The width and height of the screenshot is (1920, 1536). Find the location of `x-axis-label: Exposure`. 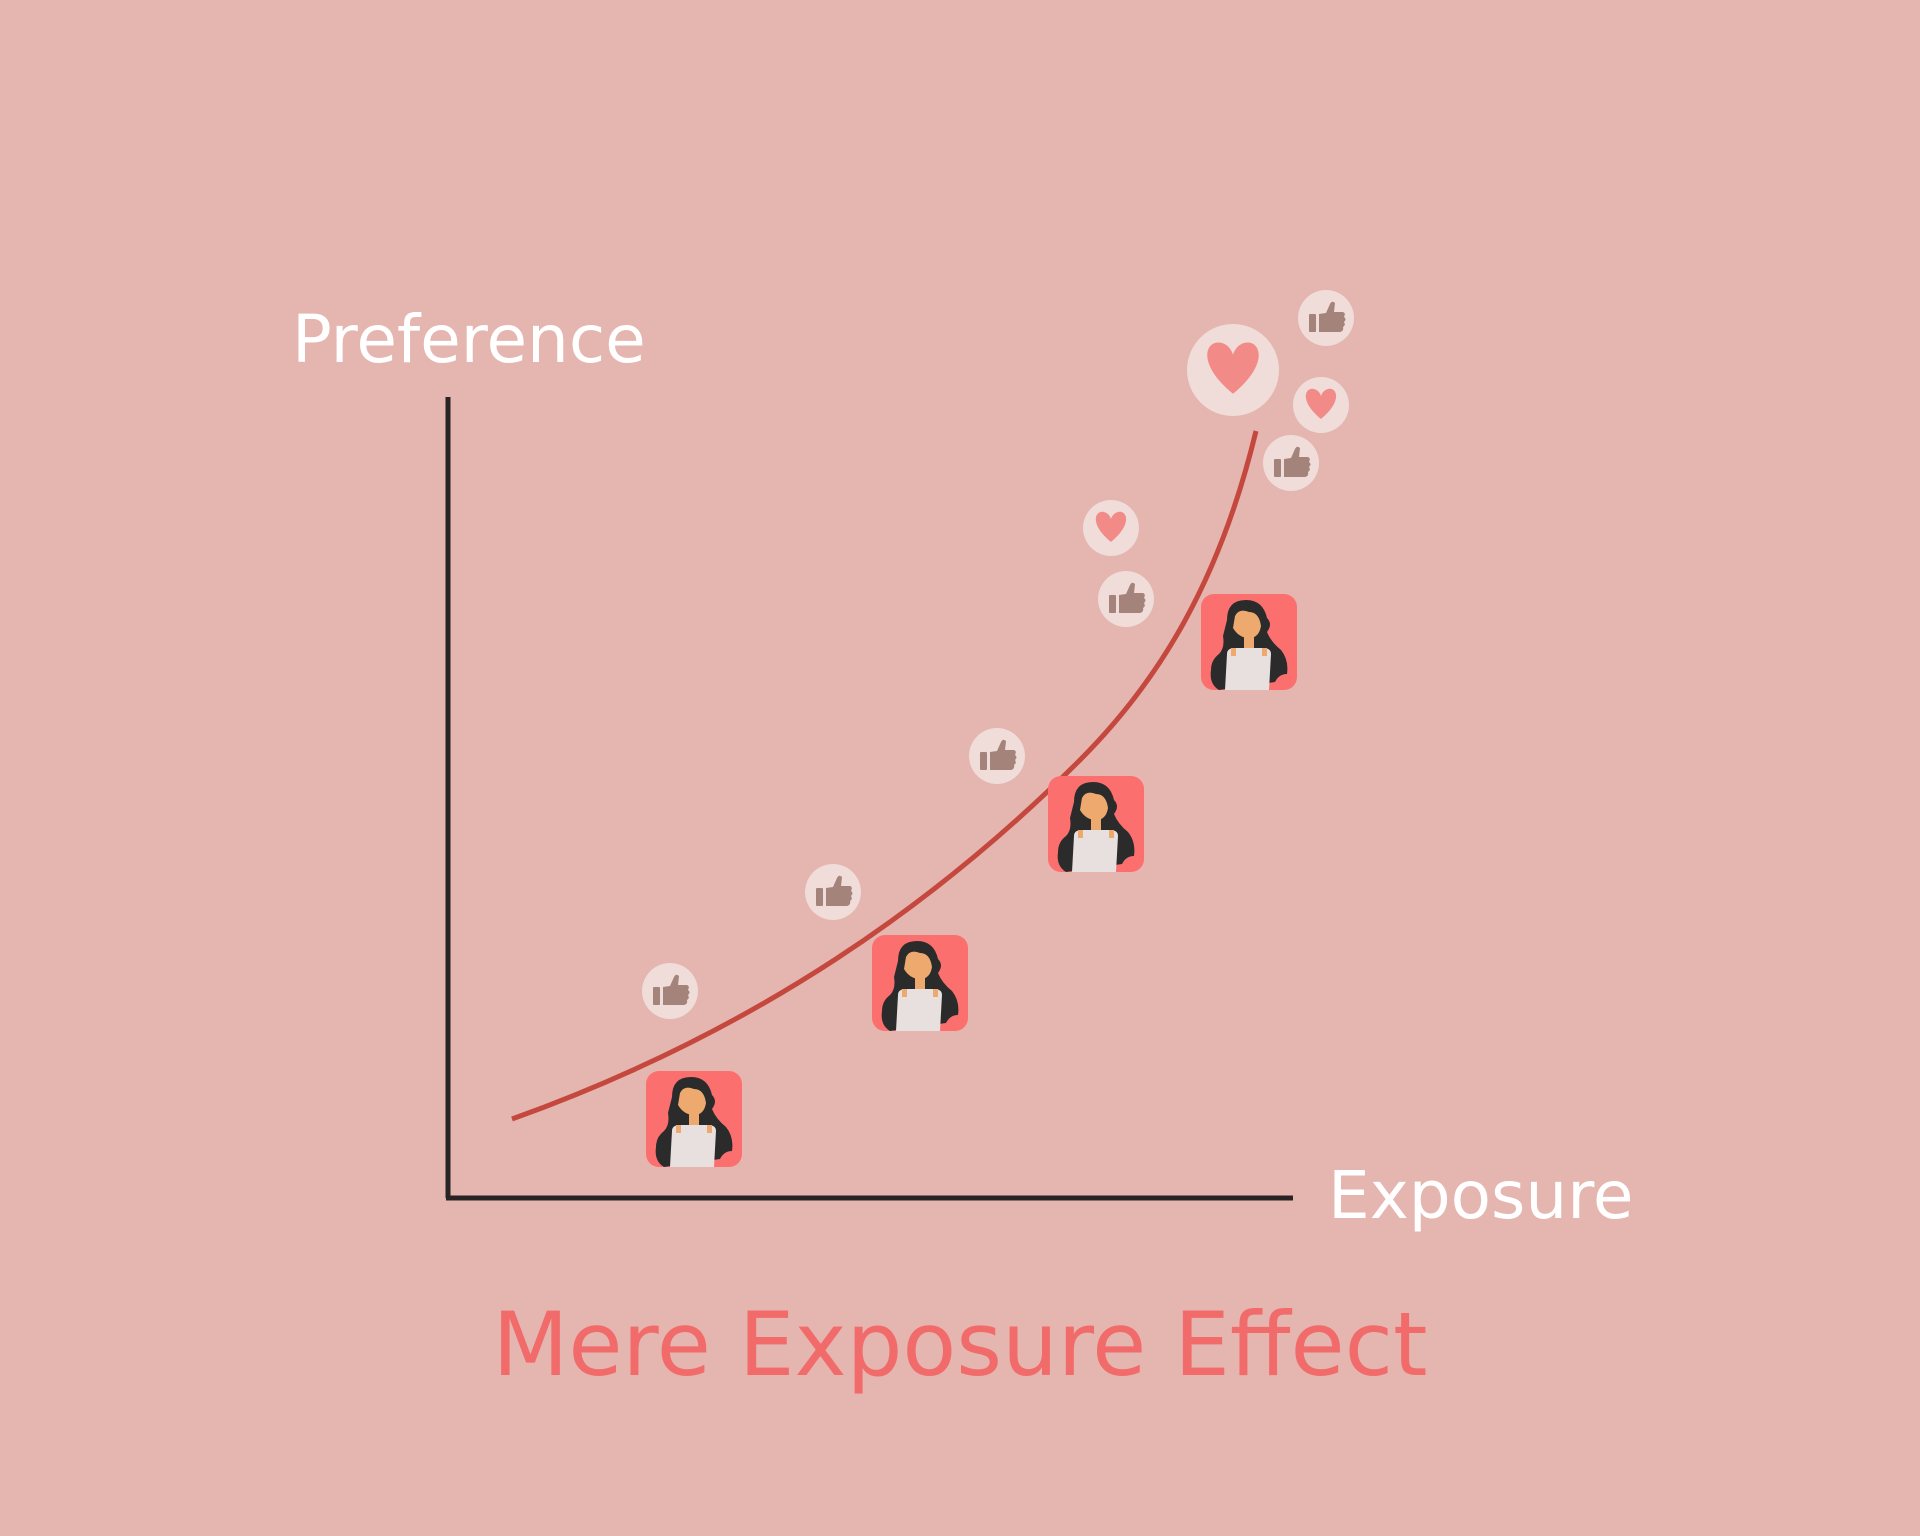

x-axis-label: Exposure is located at coordinates (1481, 1195).